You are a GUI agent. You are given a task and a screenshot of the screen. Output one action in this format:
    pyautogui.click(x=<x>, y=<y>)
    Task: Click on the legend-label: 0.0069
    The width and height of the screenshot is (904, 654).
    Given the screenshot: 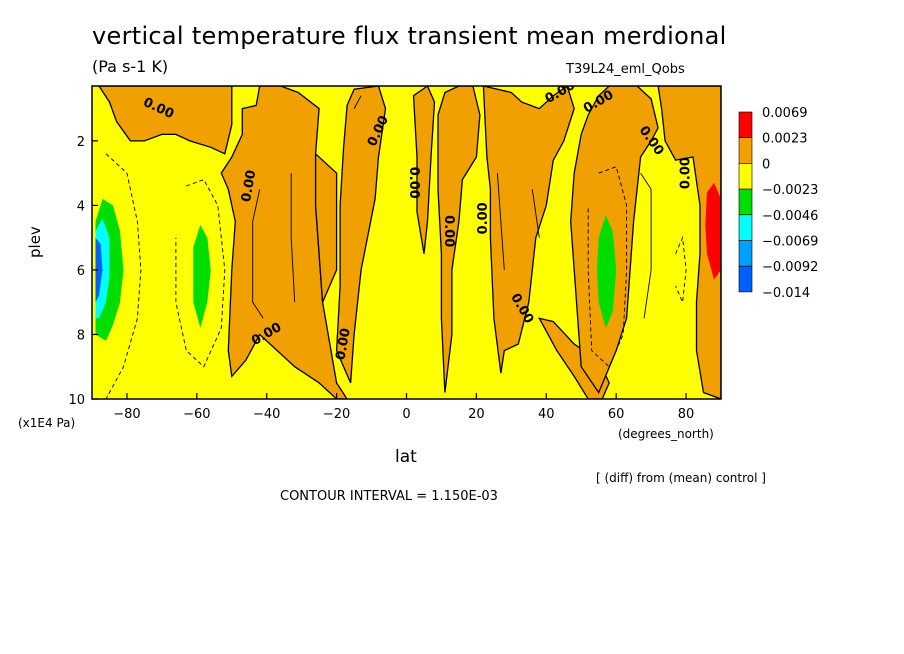 What is the action you would take?
    pyautogui.click(x=785, y=113)
    